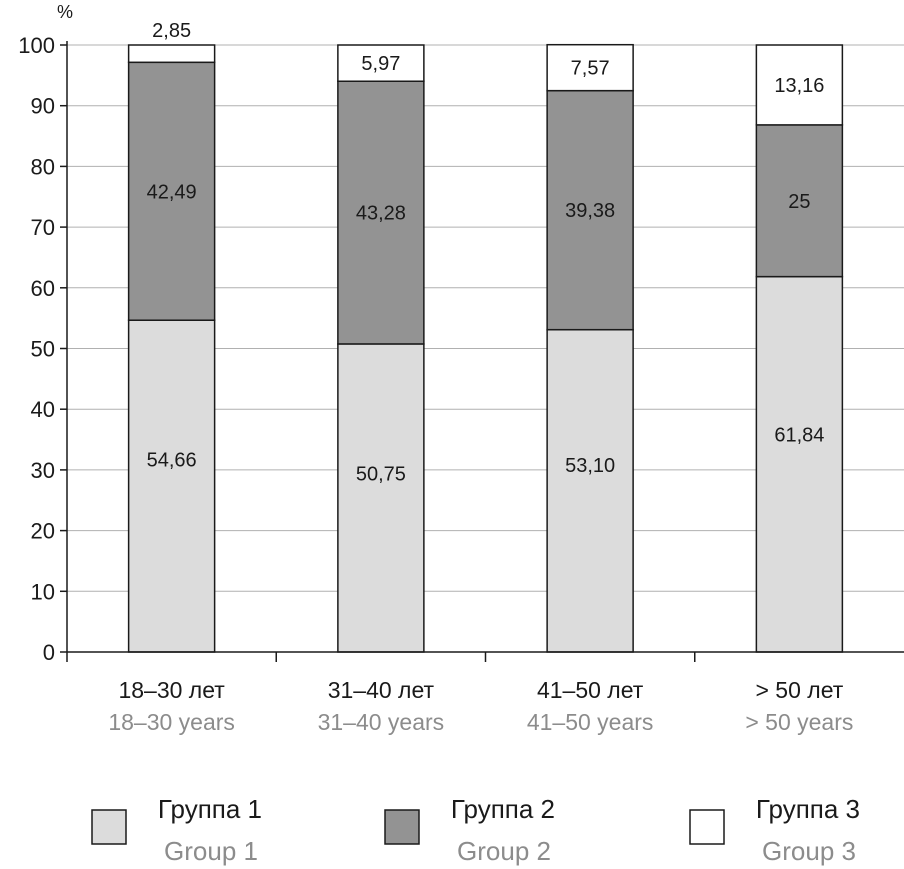 This screenshot has width=904, height=869. What do you see at coordinates (799, 690) in the screenshot?
I see `x-category-label-4: > 50 лет` at bounding box center [799, 690].